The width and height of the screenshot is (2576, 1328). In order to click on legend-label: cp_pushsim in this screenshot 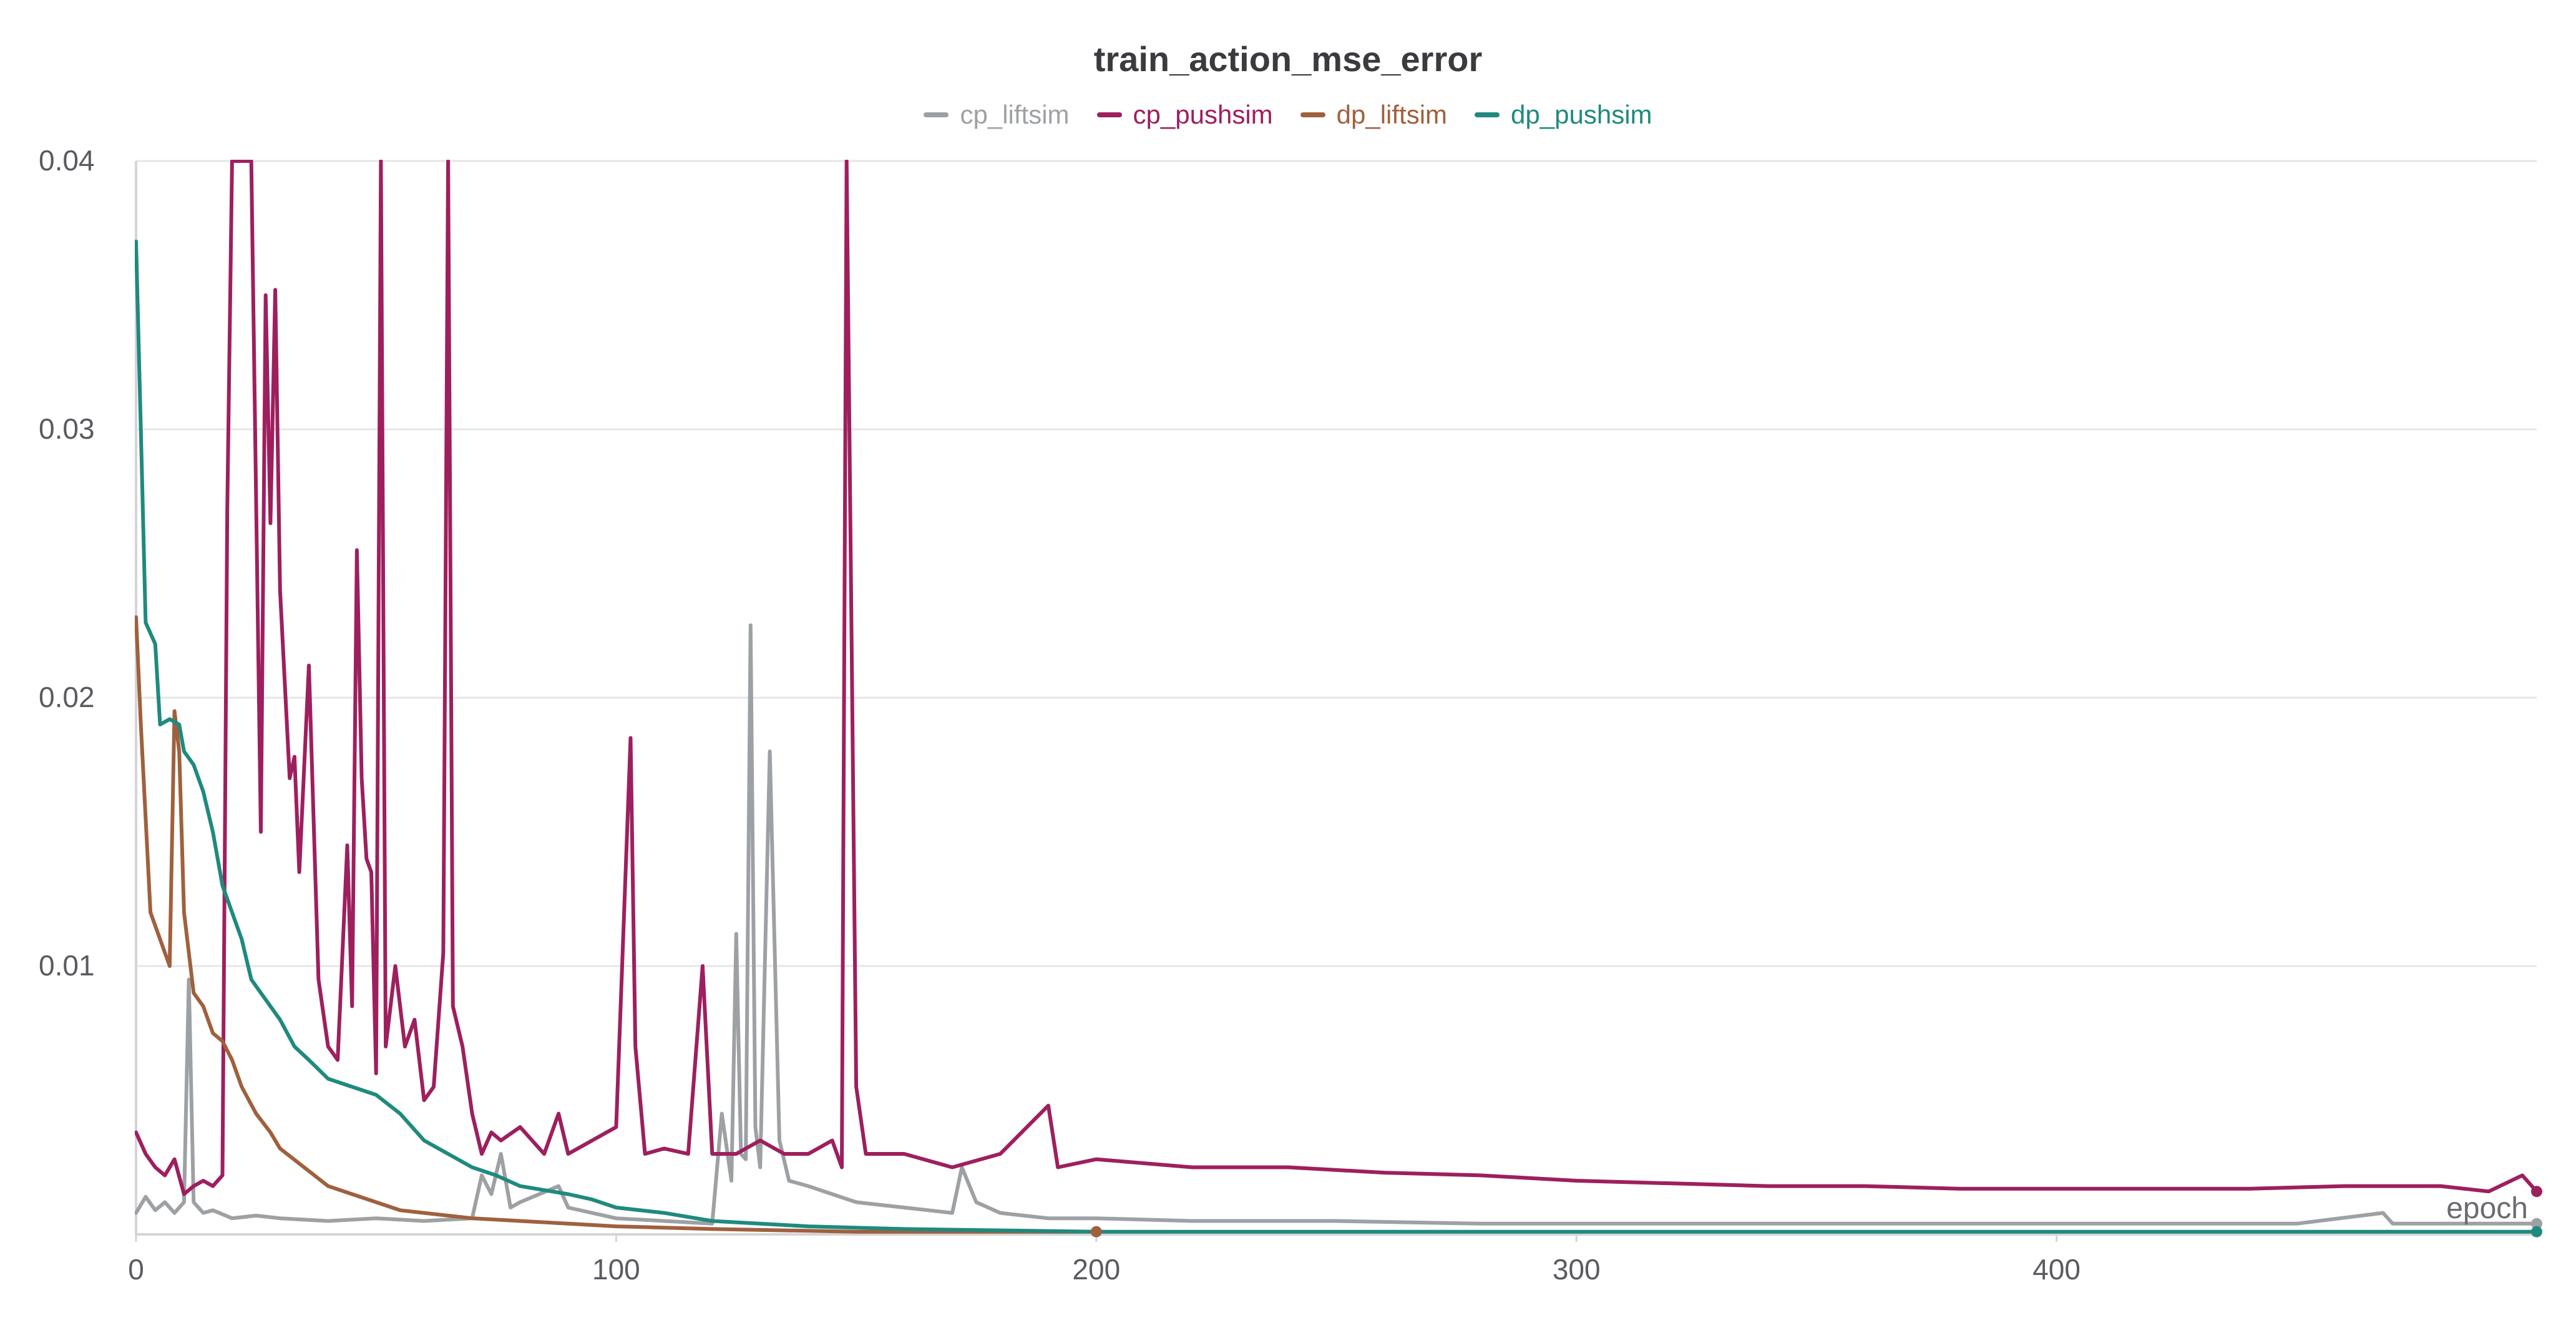, I will do `click(1203, 114)`.